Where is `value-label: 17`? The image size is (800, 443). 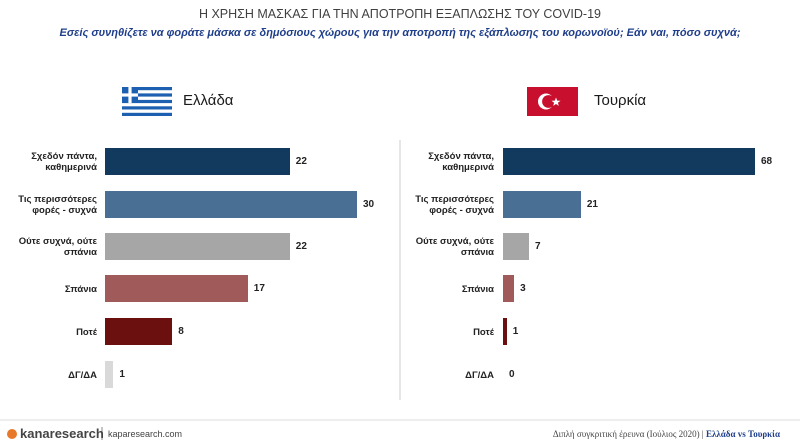
value-label: 17 is located at coordinates (259, 288).